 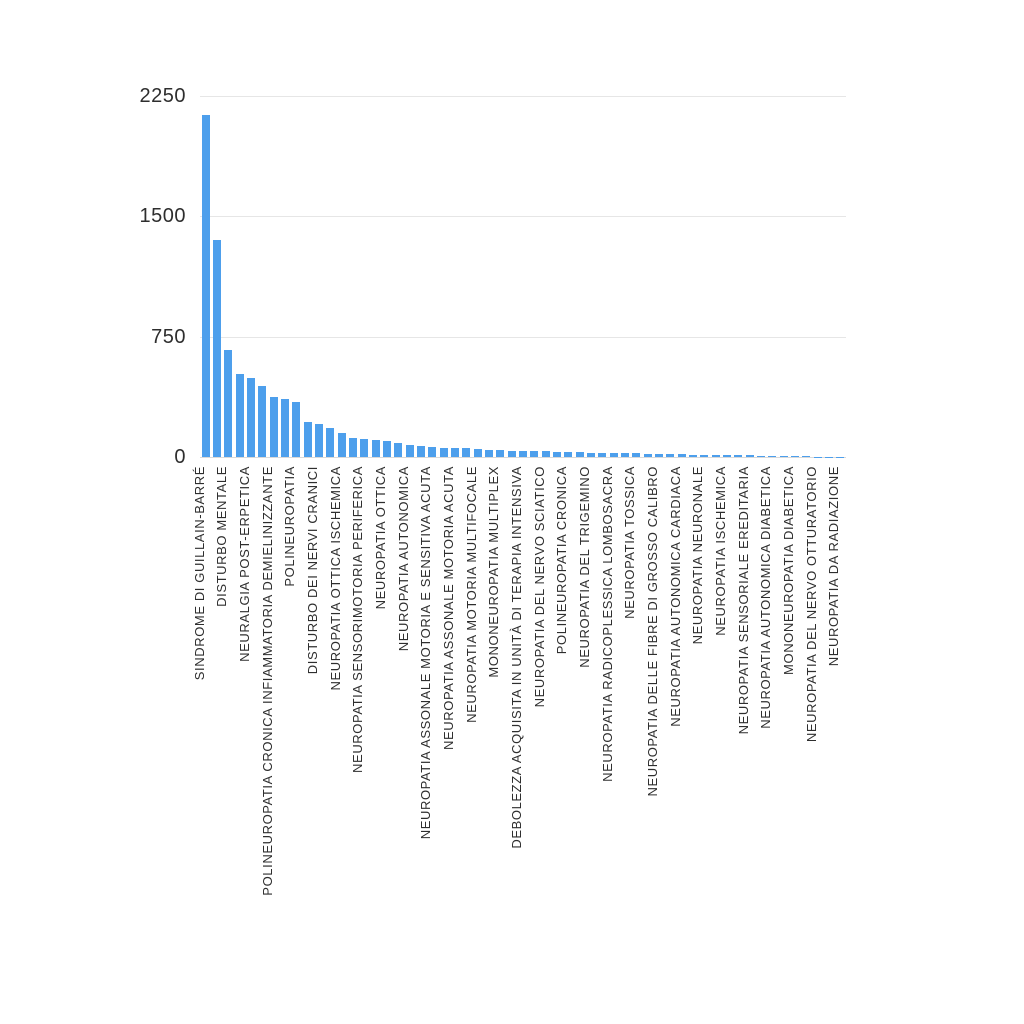 What do you see at coordinates (358, 619) in the screenshot?
I see `x-axis-label: NEUROPATIA SENSORIMOTORIA PERIFERICA` at bounding box center [358, 619].